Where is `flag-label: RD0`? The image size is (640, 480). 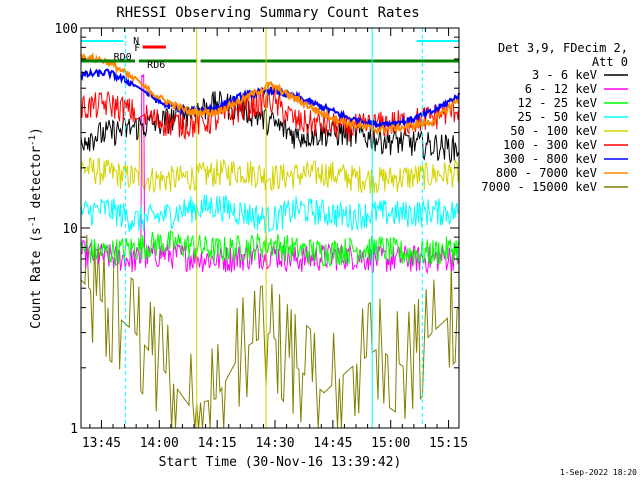
flag-label: RD0 is located at coordinates (123, 57).